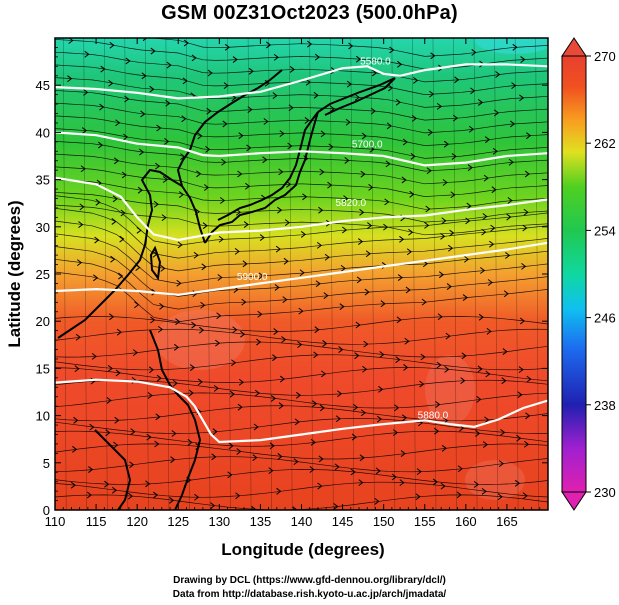 The height and width of the screenshot is (605, 619). Describe the element at coordinates (261, 177) in the screenshot. I see `coastline-japan` at that location.